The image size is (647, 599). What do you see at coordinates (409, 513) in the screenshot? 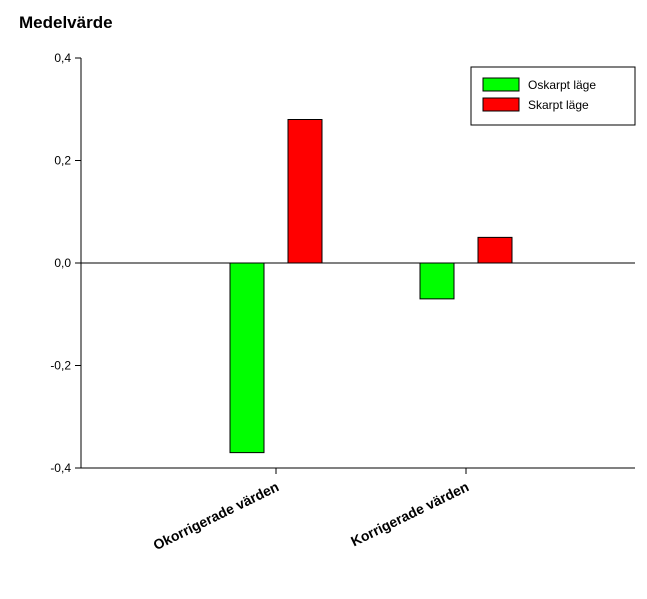
I see `x-category-label-1: Korrigerade värden` at bounding box center [409, 513].